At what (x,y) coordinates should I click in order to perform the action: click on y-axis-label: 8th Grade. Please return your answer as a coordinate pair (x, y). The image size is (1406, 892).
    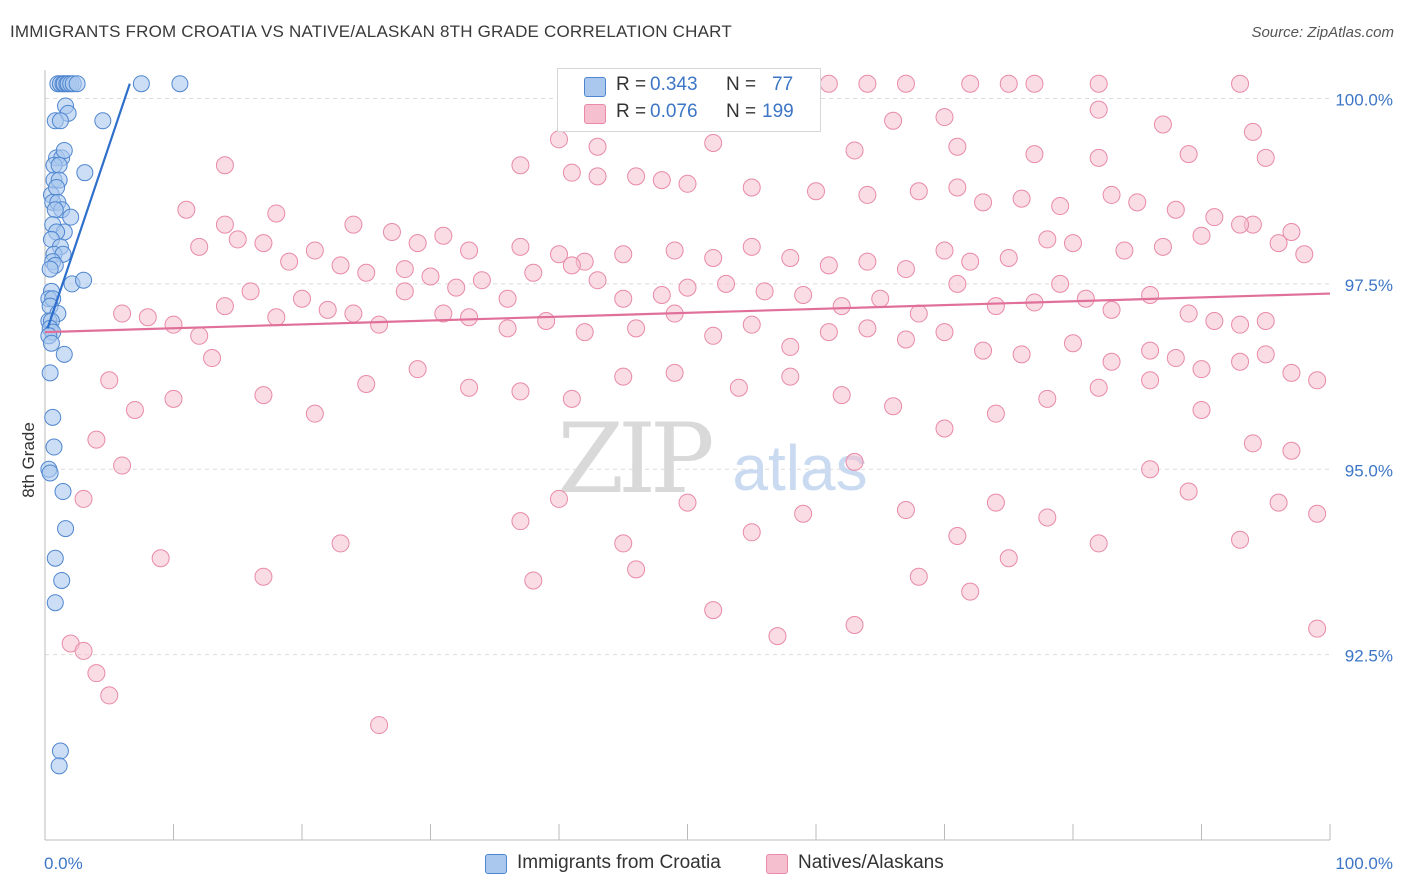
    Looking at the image, I should click on (28, 460).